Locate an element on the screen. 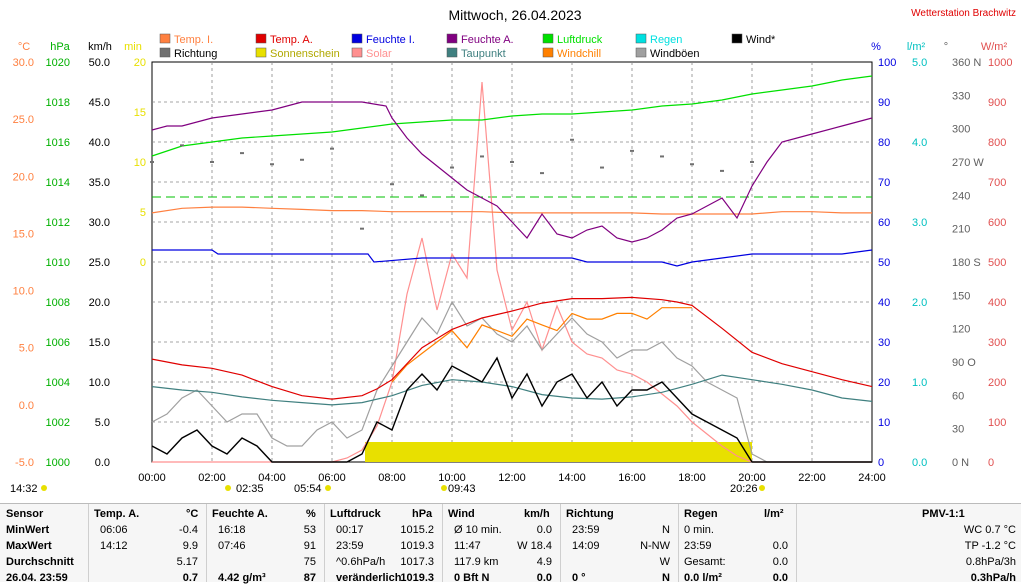 Image resolution: width=1021 pixels, height=584 pixels. axis-unit-temp: °C is located at coordinates (24, 47).